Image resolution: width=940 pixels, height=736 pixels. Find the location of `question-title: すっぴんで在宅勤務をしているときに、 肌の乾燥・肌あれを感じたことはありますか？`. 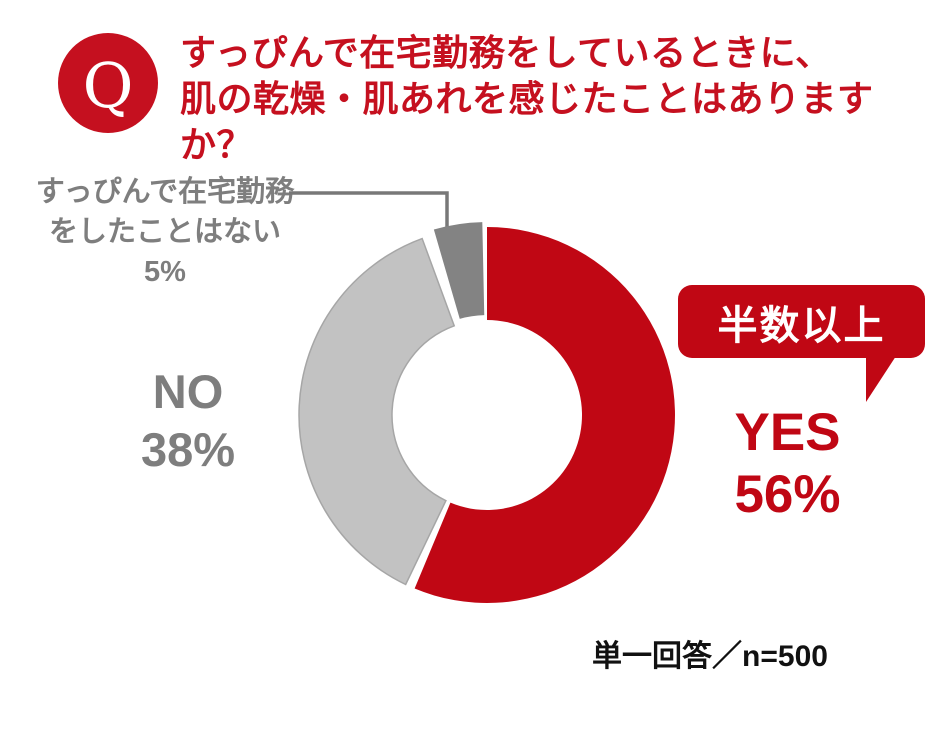

question-title: すっぴんで在宅勤務をしているときに、 肌の乾燥・肌あれを感じたことはありますか？ is located at coordinates (550, 99).